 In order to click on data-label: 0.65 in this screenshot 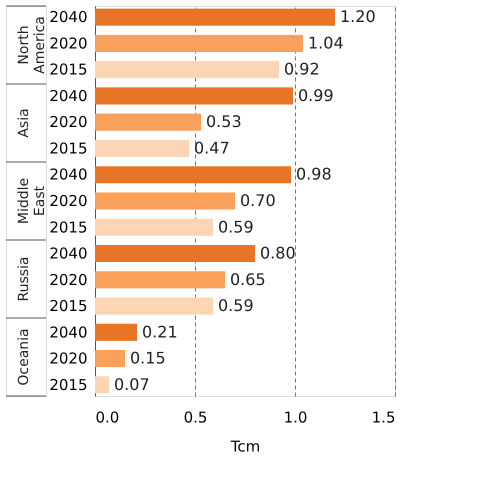, I will do `click(248, 279)`.